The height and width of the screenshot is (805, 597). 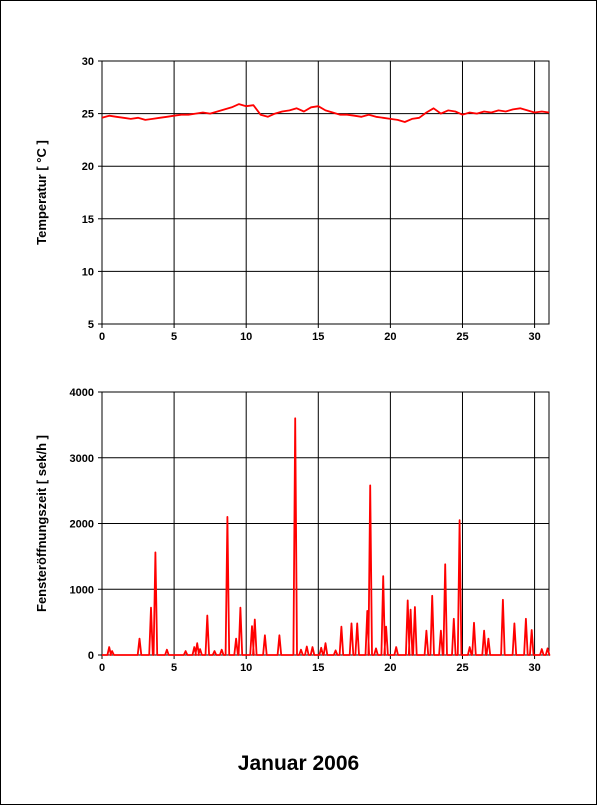 What do you see at coordinates (41, 192) in the screenshot?
I see `y-axis-label: Temperatur [ °C ]` at bounding box center [41, 192].